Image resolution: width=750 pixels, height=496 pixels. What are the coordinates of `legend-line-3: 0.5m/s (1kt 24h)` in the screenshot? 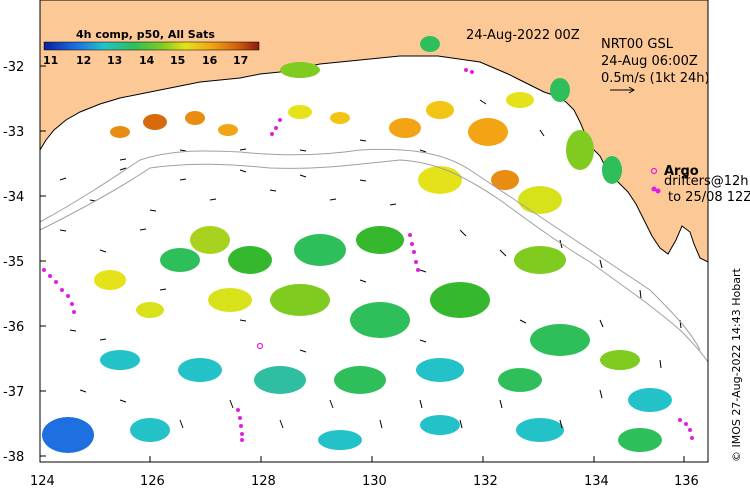 It's located at (655, 78).